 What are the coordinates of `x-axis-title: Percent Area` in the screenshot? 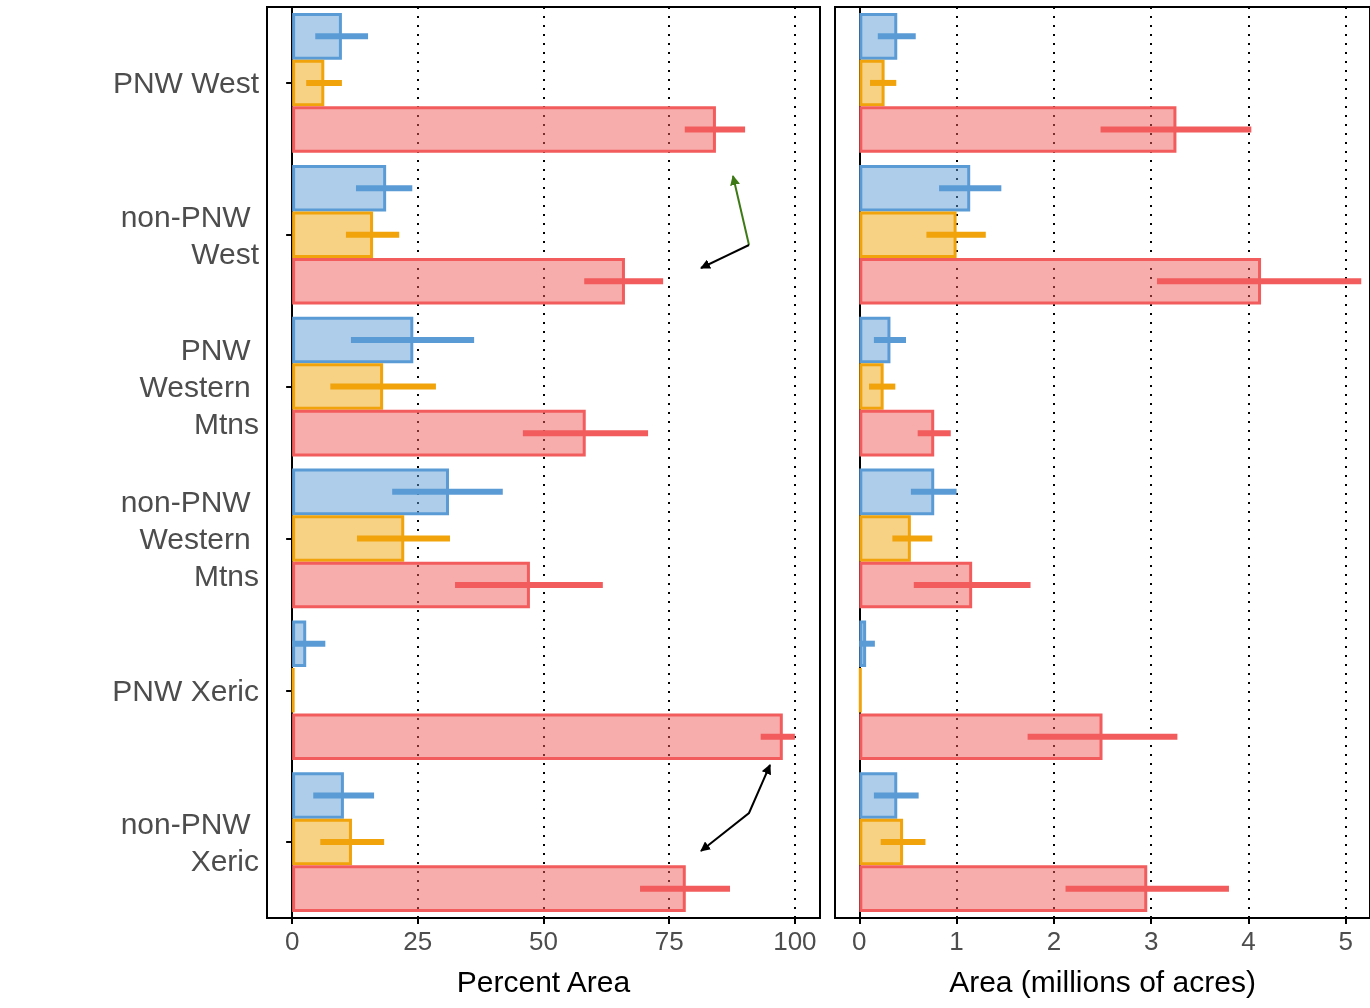 It's located at (543, 981).